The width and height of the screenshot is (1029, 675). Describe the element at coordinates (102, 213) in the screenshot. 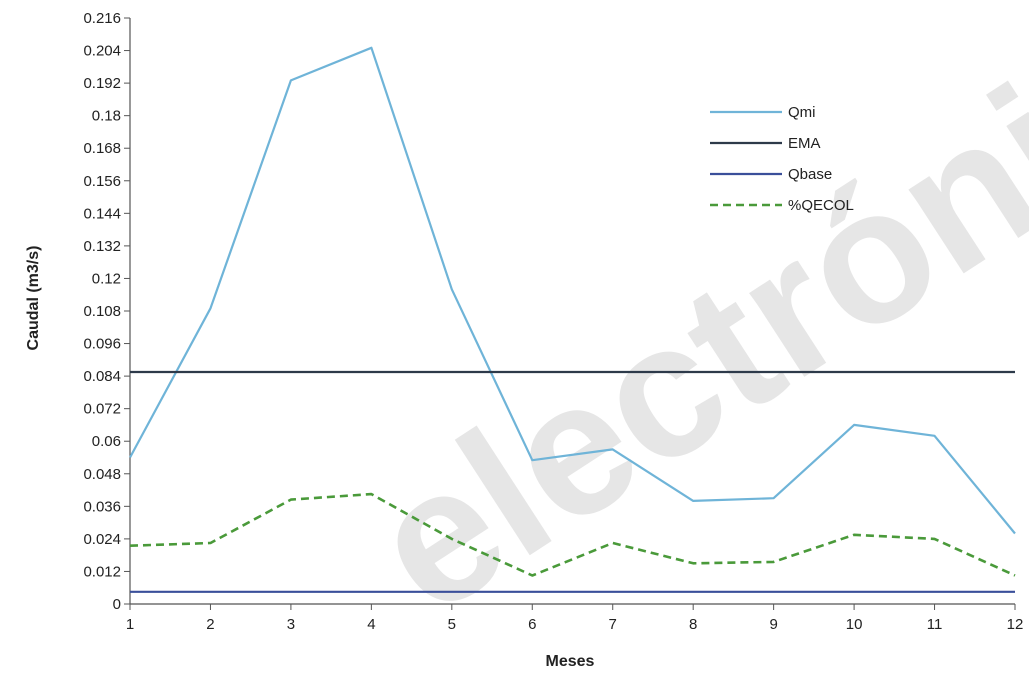

I see `y-tick-label: 0.144` at that location.